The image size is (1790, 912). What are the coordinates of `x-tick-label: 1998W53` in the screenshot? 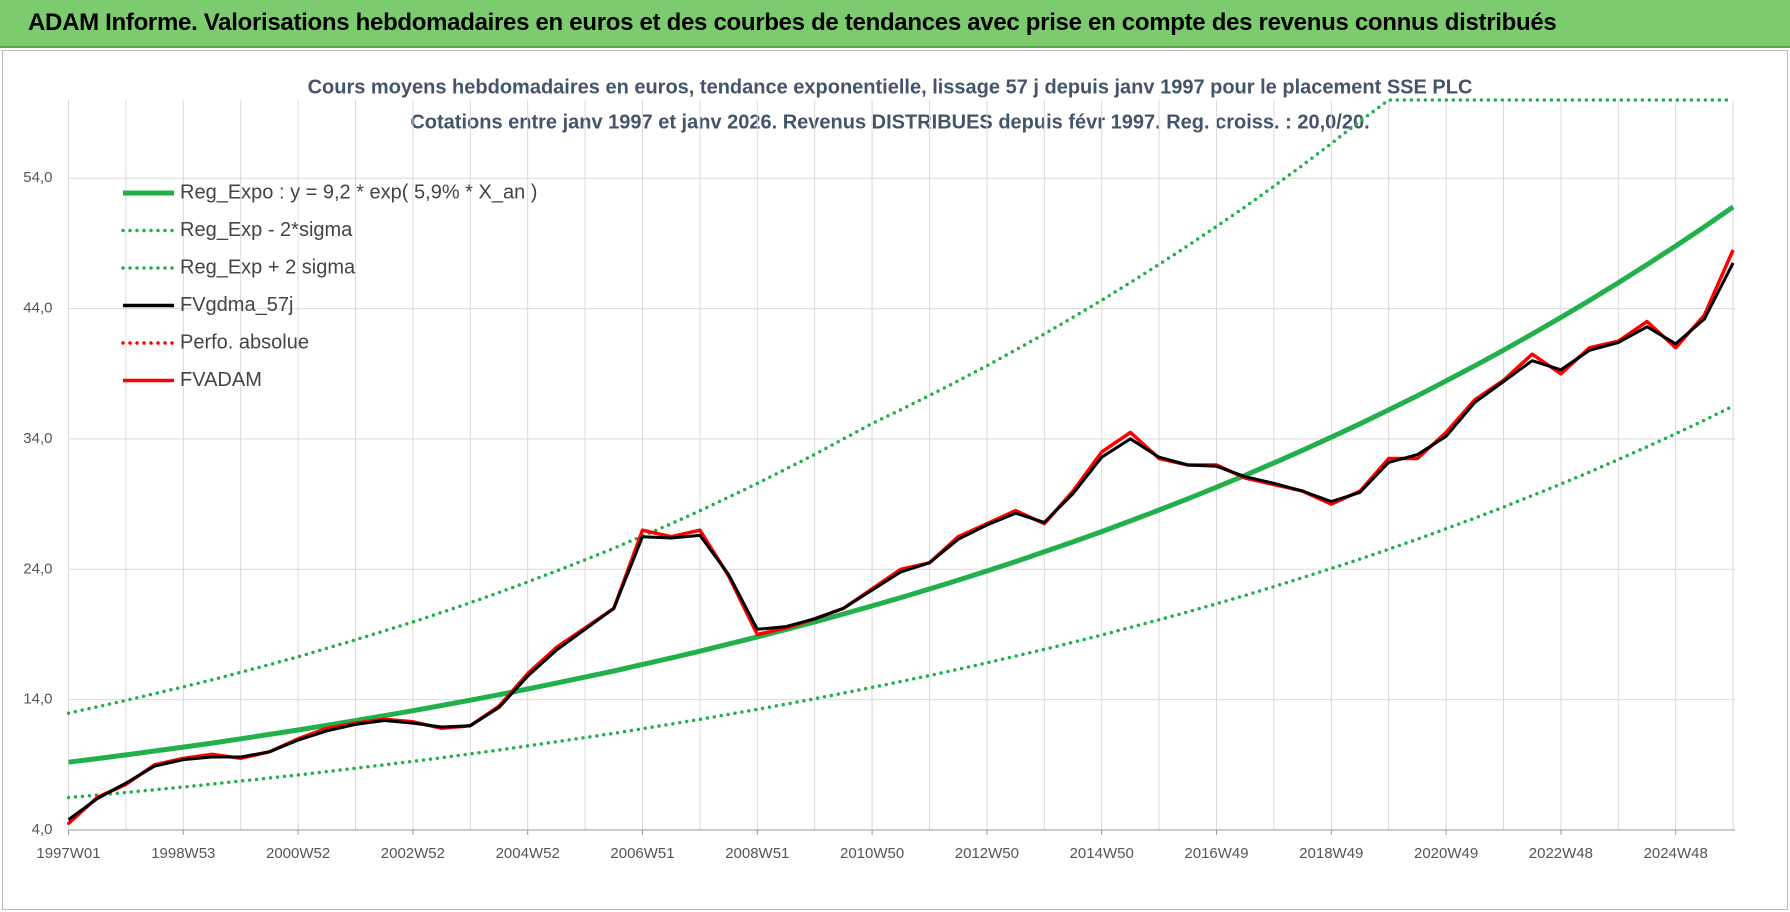 It's located at (183, 853).